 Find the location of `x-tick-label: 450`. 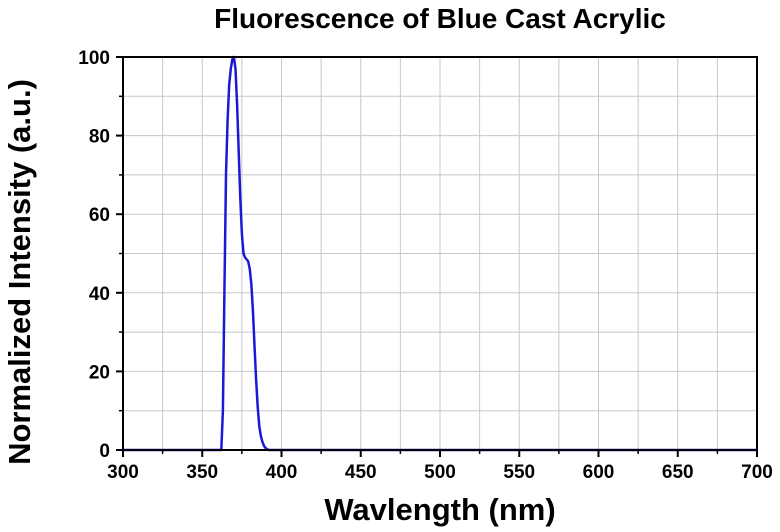

x-tick-label: 450 is located at coordinates (361, 472).